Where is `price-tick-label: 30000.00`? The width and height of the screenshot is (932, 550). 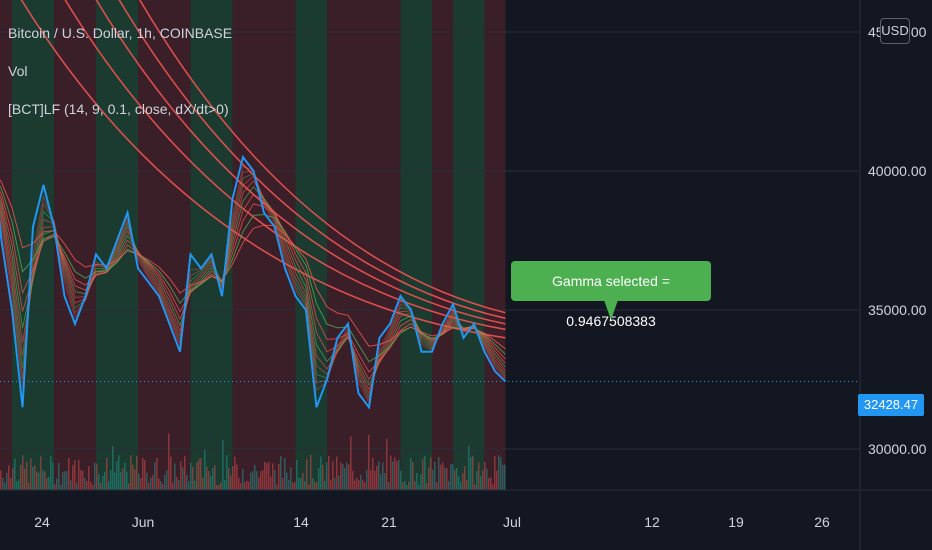 price-tick-label: 30000.00 is located at coordinates (897, 449).